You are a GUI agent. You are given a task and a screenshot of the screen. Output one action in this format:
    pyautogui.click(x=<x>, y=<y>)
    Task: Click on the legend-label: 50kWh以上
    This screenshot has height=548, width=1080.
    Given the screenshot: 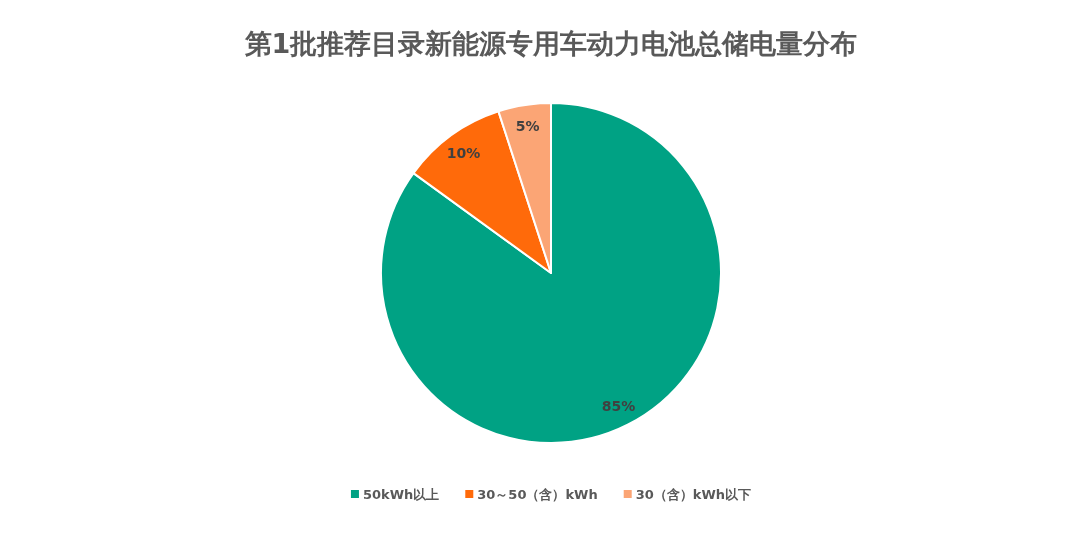 What is the action you would take?
    pyautogui.click(x=401, y=494)
    